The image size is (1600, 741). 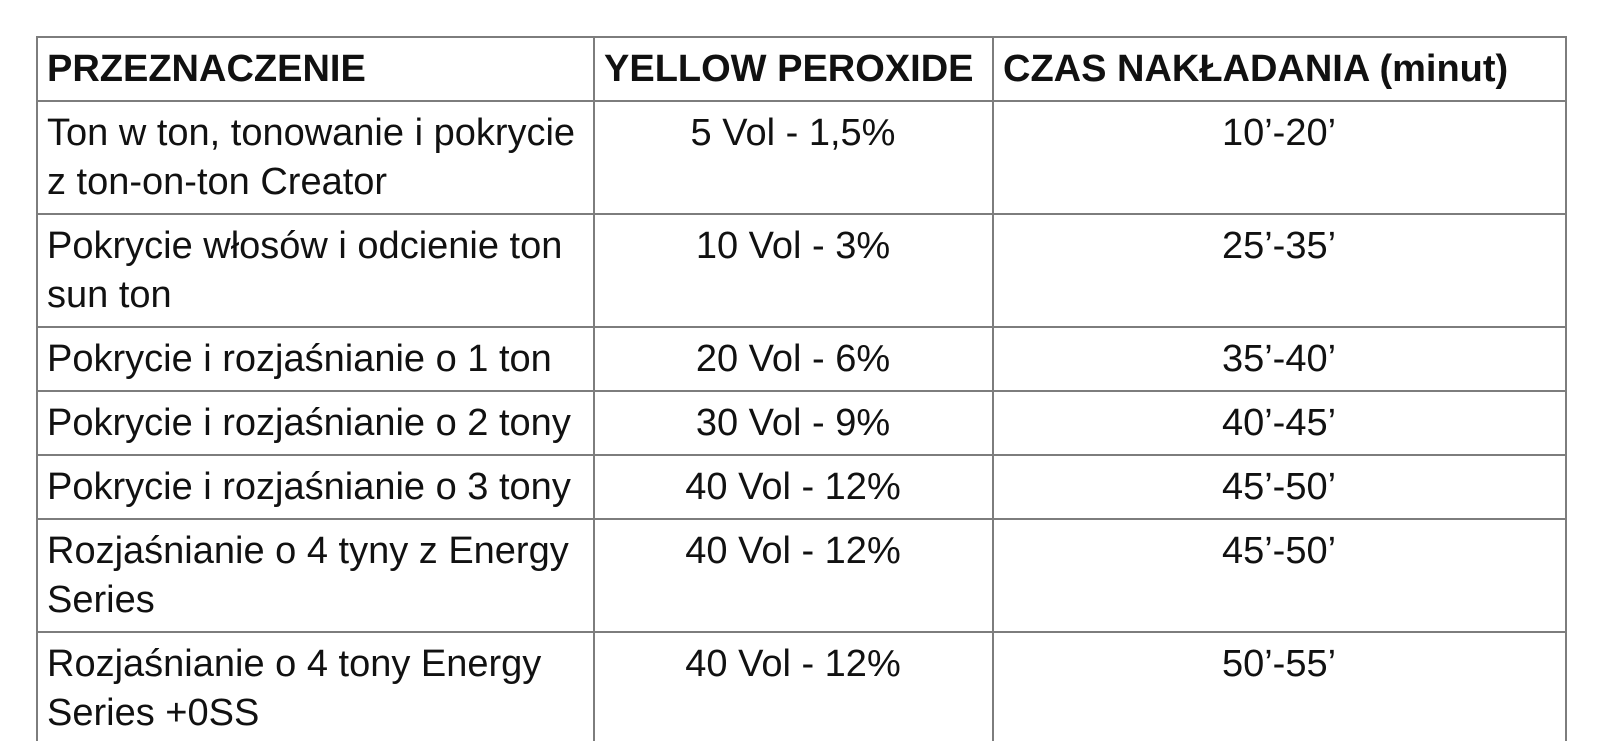 What do you see at coordinates (315, 686) in the screenshot?
I see `purpose-cell: Rozjaśnianie o 4 tony Energy Series +0SS` at bounding box center [315, 686].